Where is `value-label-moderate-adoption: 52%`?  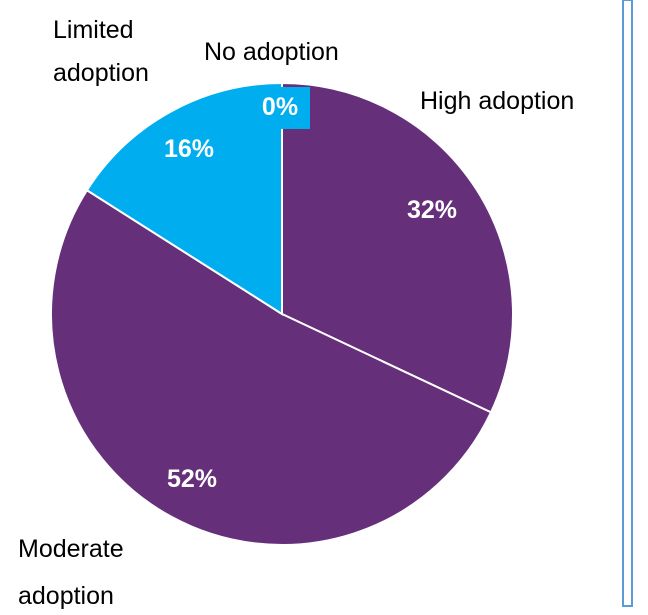
value-label-moderate-adoption: 52% is located at coordinates (192, 479).